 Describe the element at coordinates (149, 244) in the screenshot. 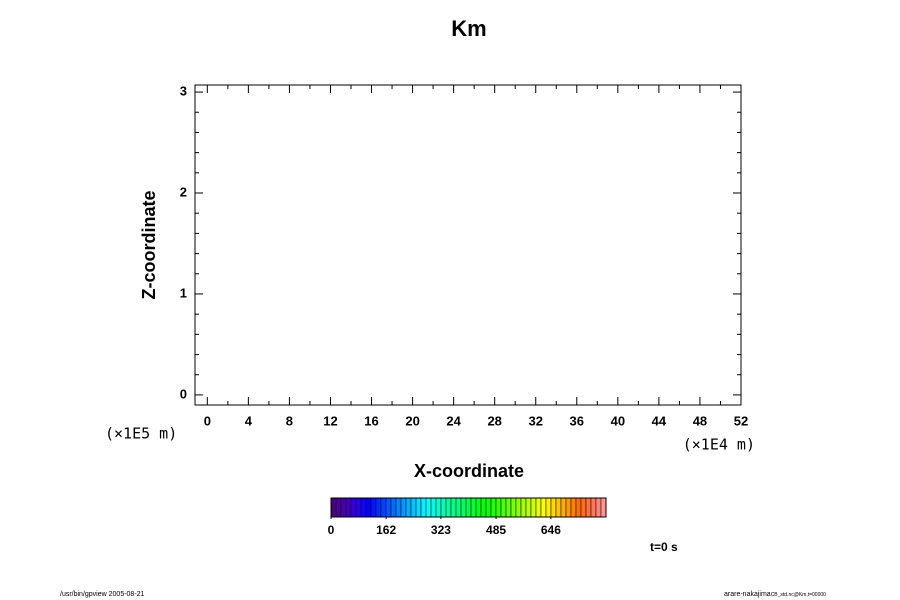

I see `y-axis-label: Z-coordinate` at that location.